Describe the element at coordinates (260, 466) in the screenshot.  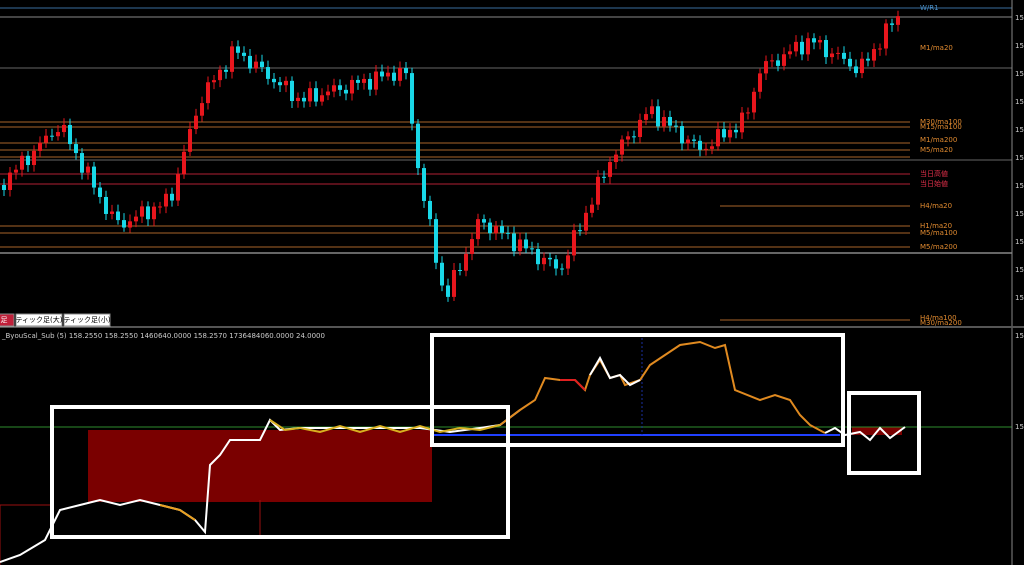
I see `zone` at that location.